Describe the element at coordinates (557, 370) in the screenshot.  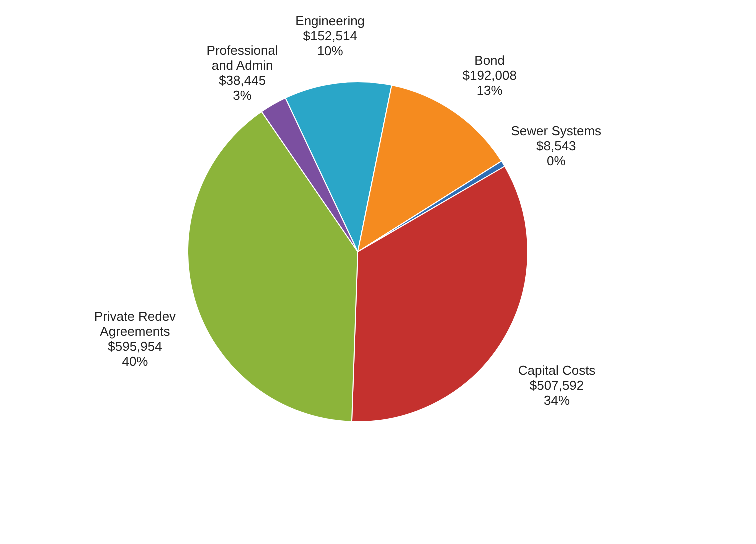
I see `slice-label: Capital Costs` at that location.